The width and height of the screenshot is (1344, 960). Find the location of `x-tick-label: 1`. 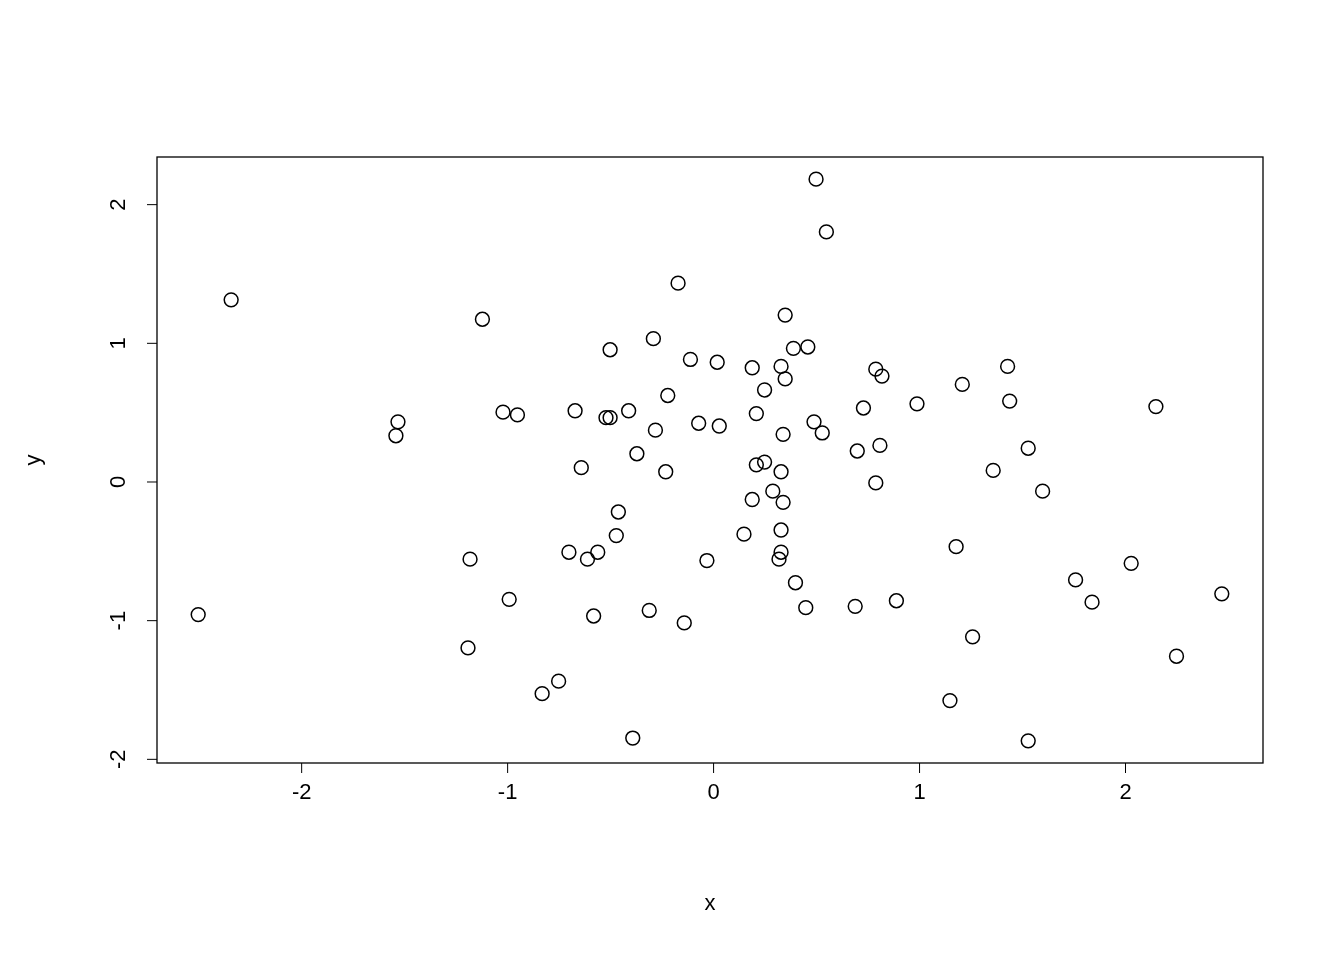

x-tick-label: 1 is located at coordinates (919, 791).